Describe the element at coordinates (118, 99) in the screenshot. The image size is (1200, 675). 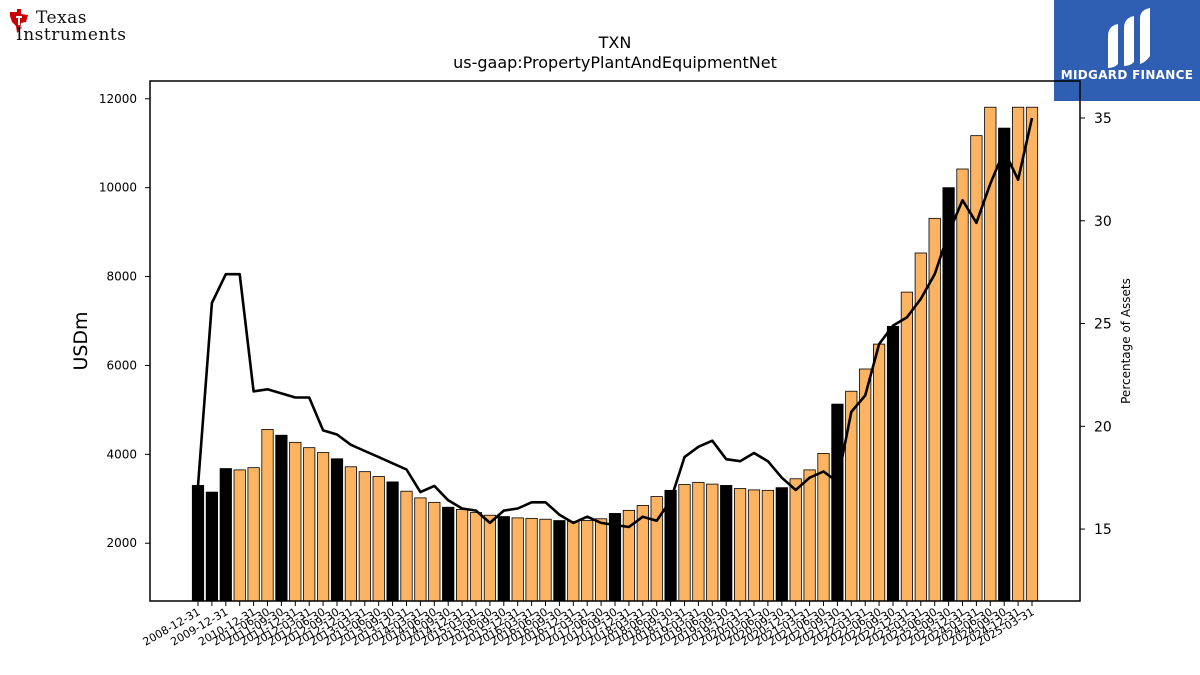
I see `y-tick-label: 12000` at that location.